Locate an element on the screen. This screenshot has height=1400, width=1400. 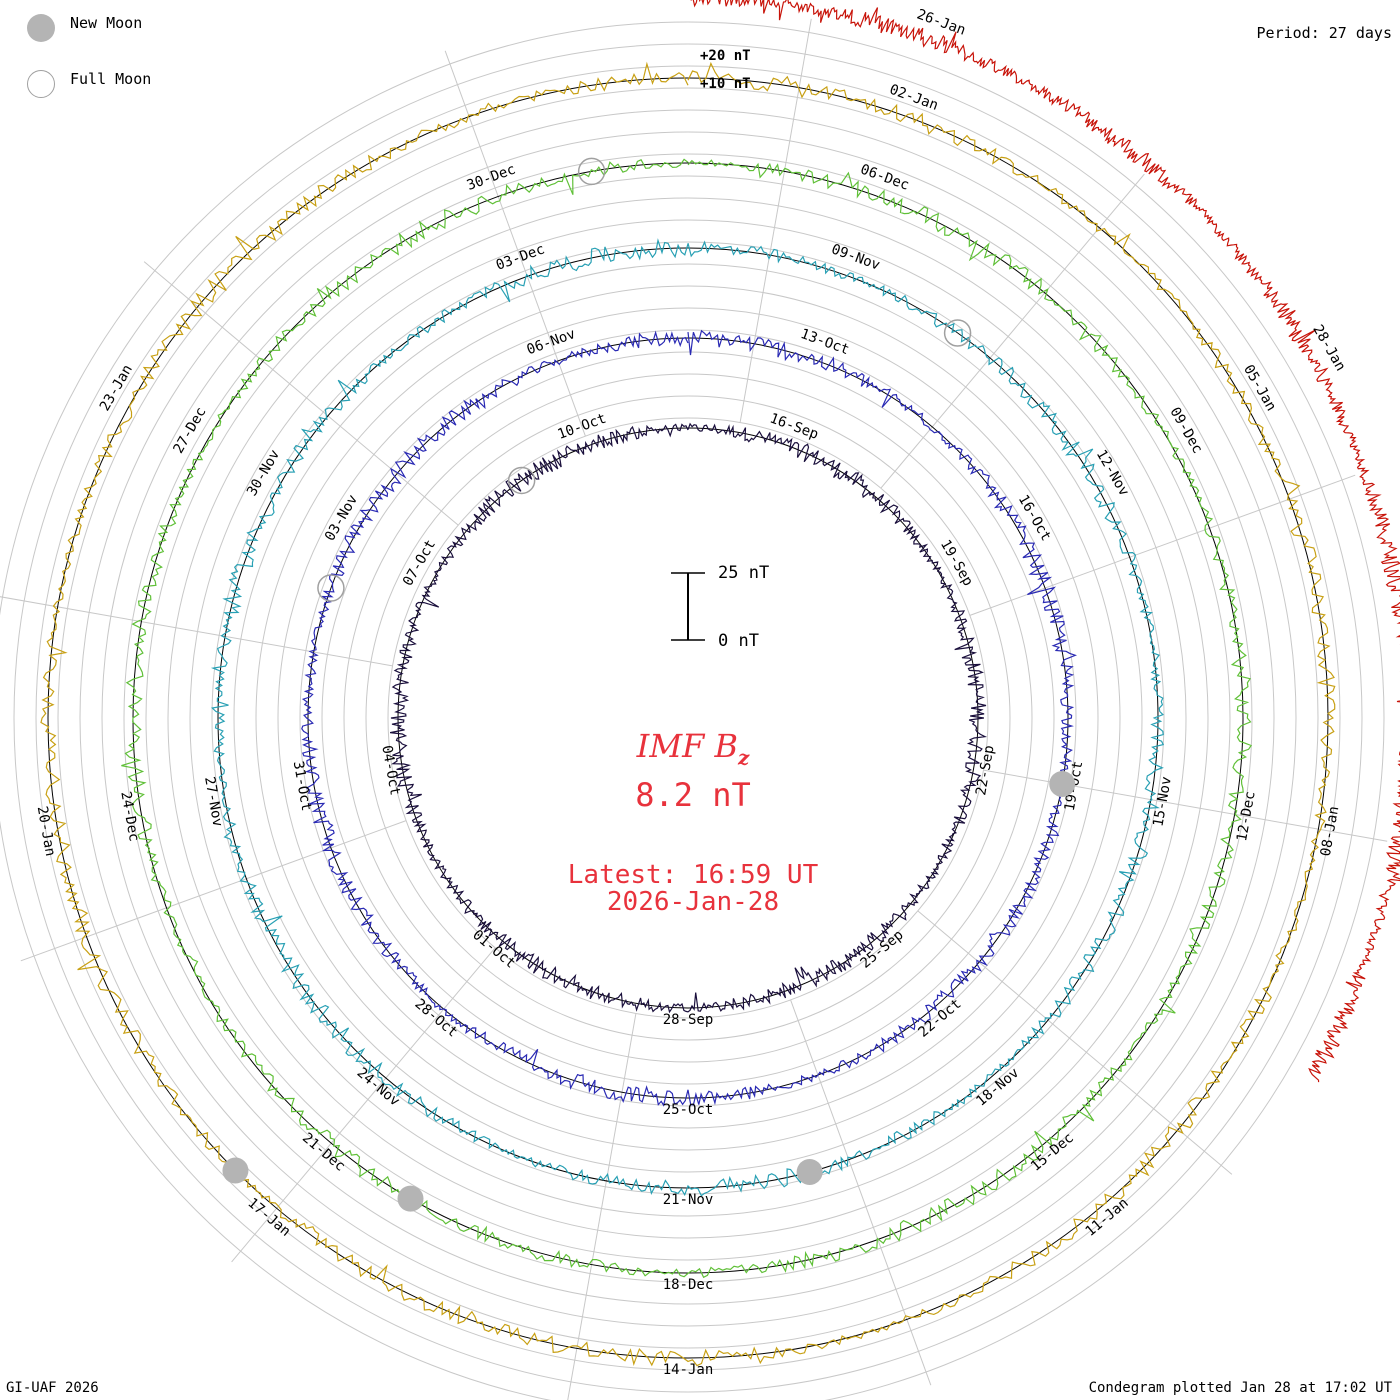
date-label: 21-Nov is located at coordinates (688, 1200).